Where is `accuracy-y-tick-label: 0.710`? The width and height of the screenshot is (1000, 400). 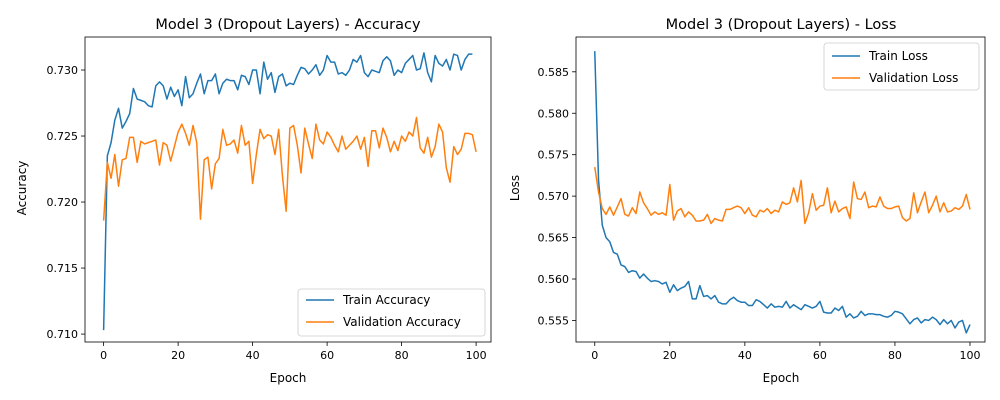
accuracy-y-tick-label: 0.710 is located at coordinates (63, 334).